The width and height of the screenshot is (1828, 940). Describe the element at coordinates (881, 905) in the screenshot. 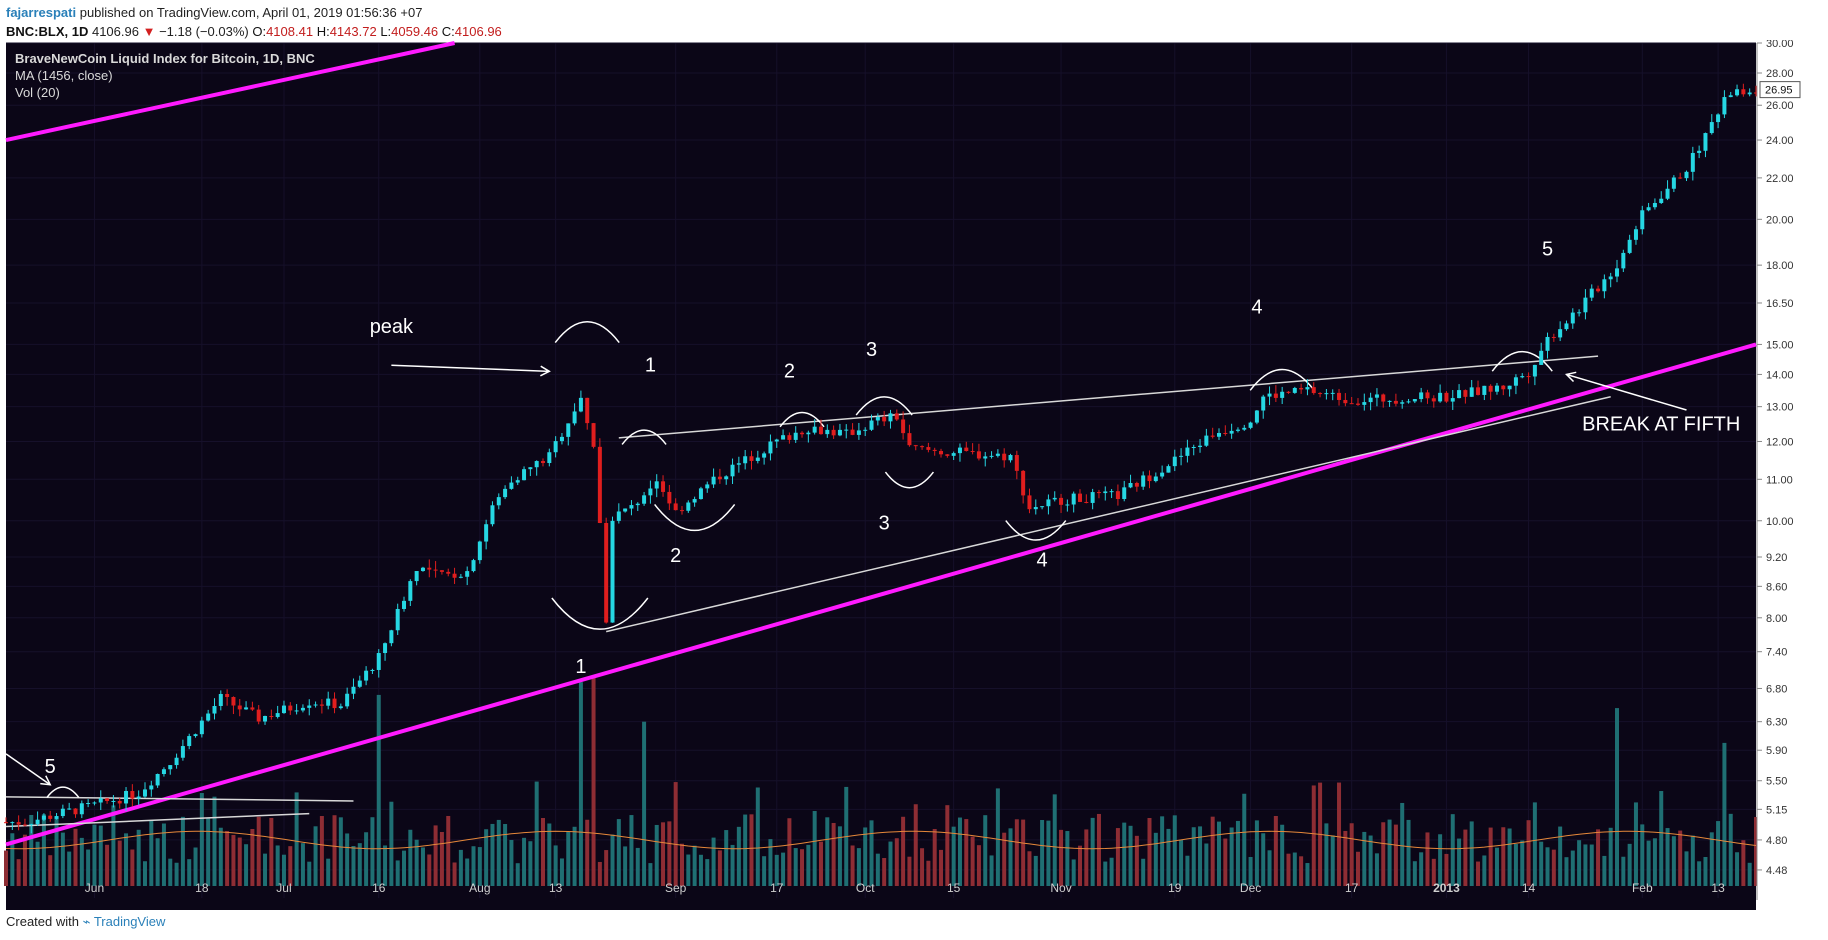

I see `time-axis-background` at that location.